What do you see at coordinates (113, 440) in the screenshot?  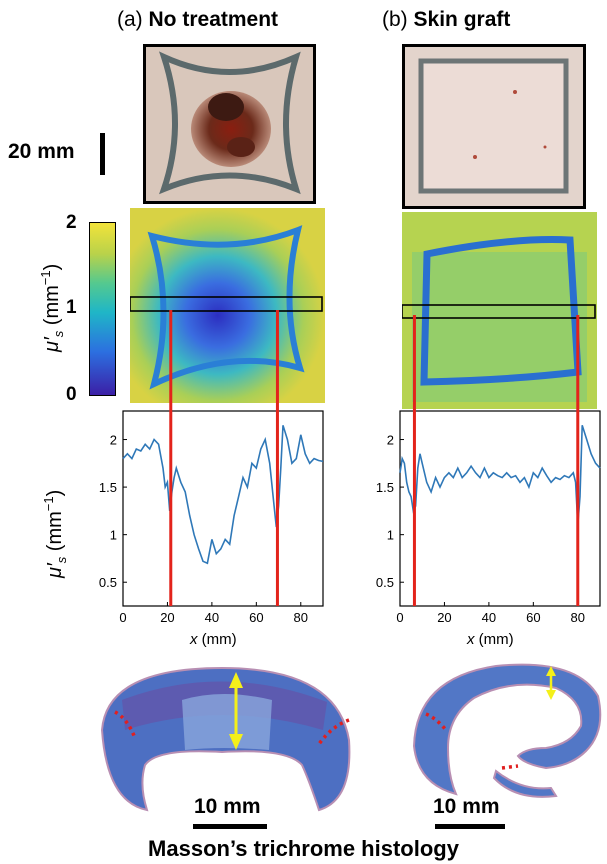 I see `y-tick-label-a-3: 2` at bounding box center [113, 440].